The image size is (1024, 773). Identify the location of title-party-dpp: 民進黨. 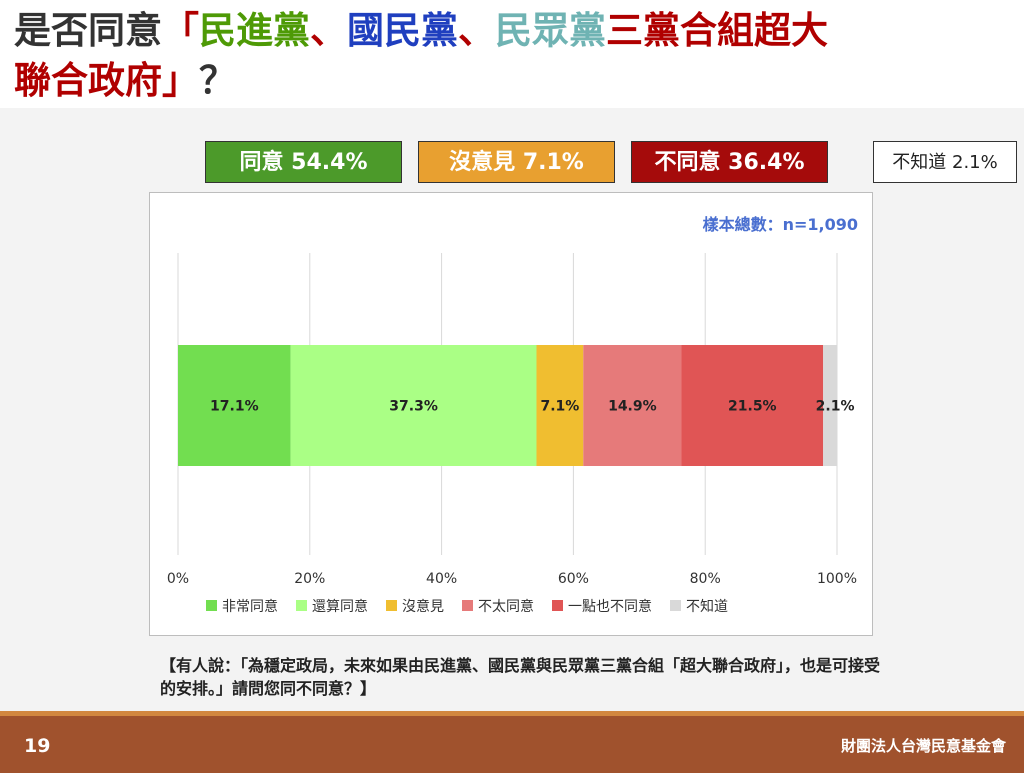
(254, 30).